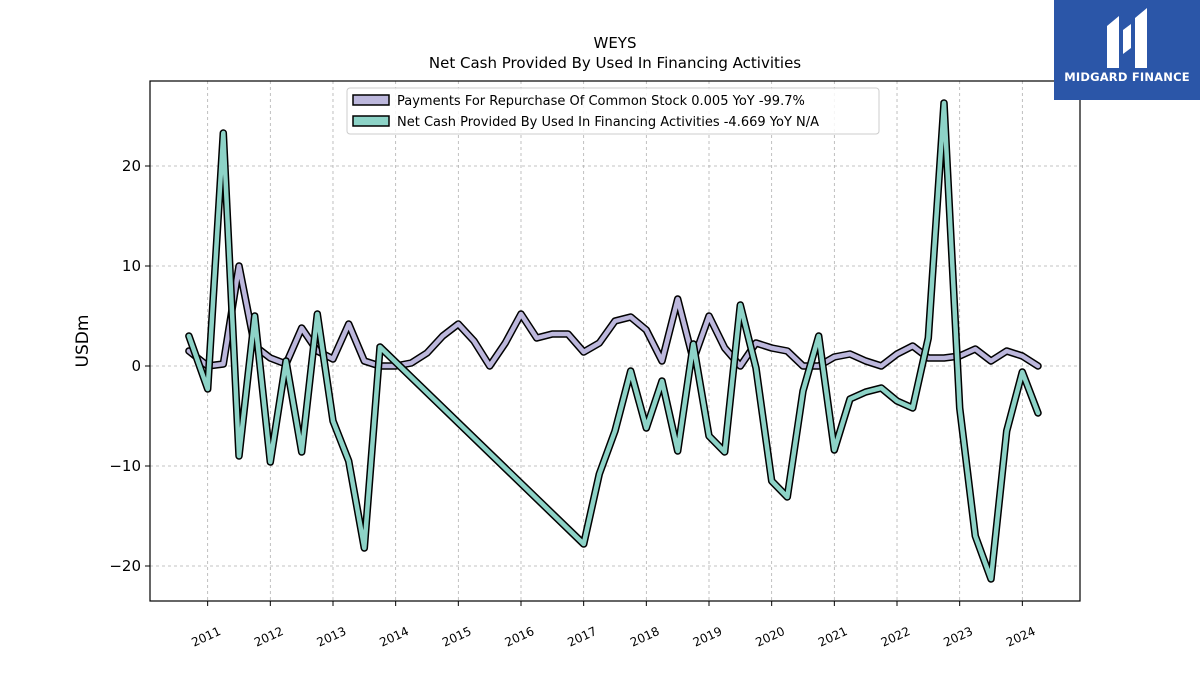 The image size is (1200, 675). Describe the element at coordinates (770, 637) in the screenshot. I see `x-tick-label-2020: 2020` at that location.